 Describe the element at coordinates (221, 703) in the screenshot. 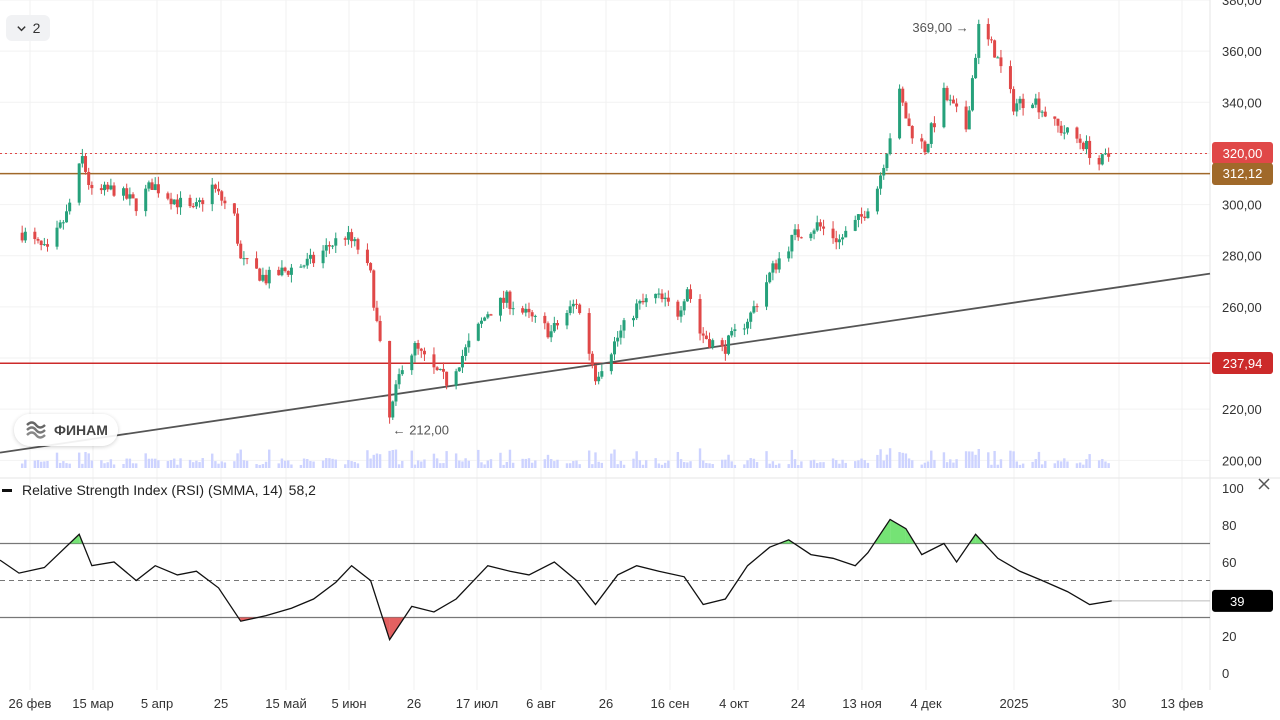

I see `time-axis-tick: 25` at that location.